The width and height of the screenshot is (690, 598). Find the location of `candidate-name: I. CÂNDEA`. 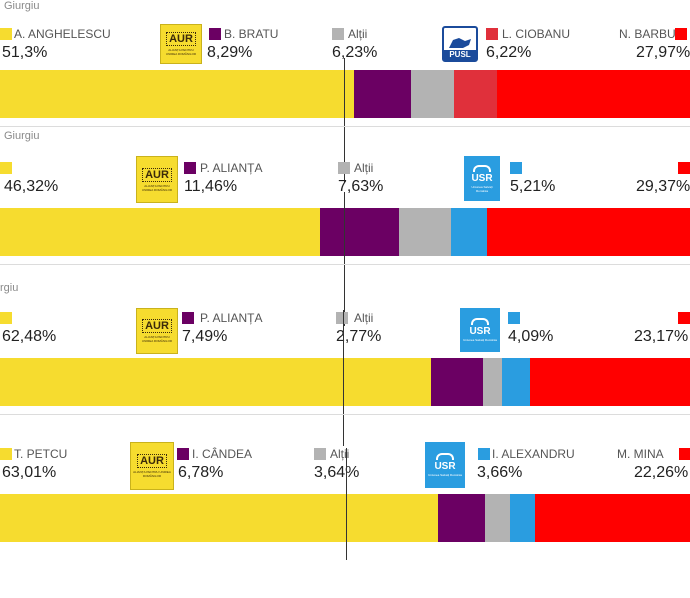

candidate-name: I. CÂNDEA is located at coordinates (222, 454).